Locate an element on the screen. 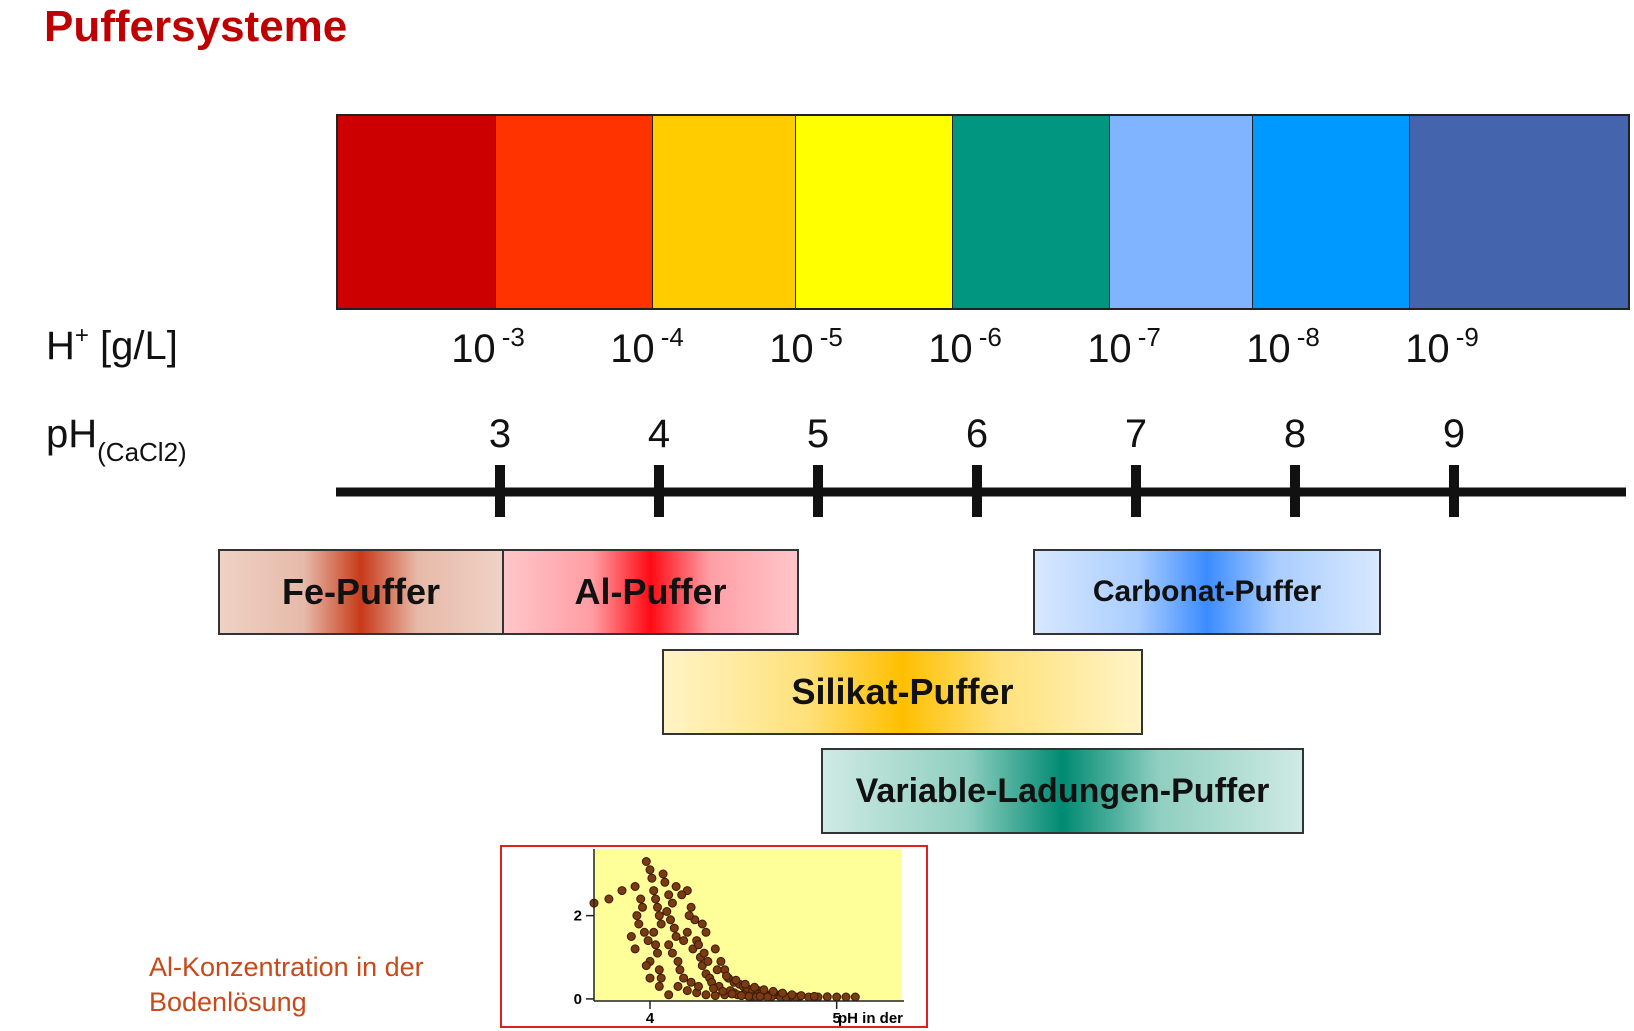 Image resolution: width=1634 pixels, height=1031 pixels. h-value-5: 10 -7 is located at coordinates (1124, 346).